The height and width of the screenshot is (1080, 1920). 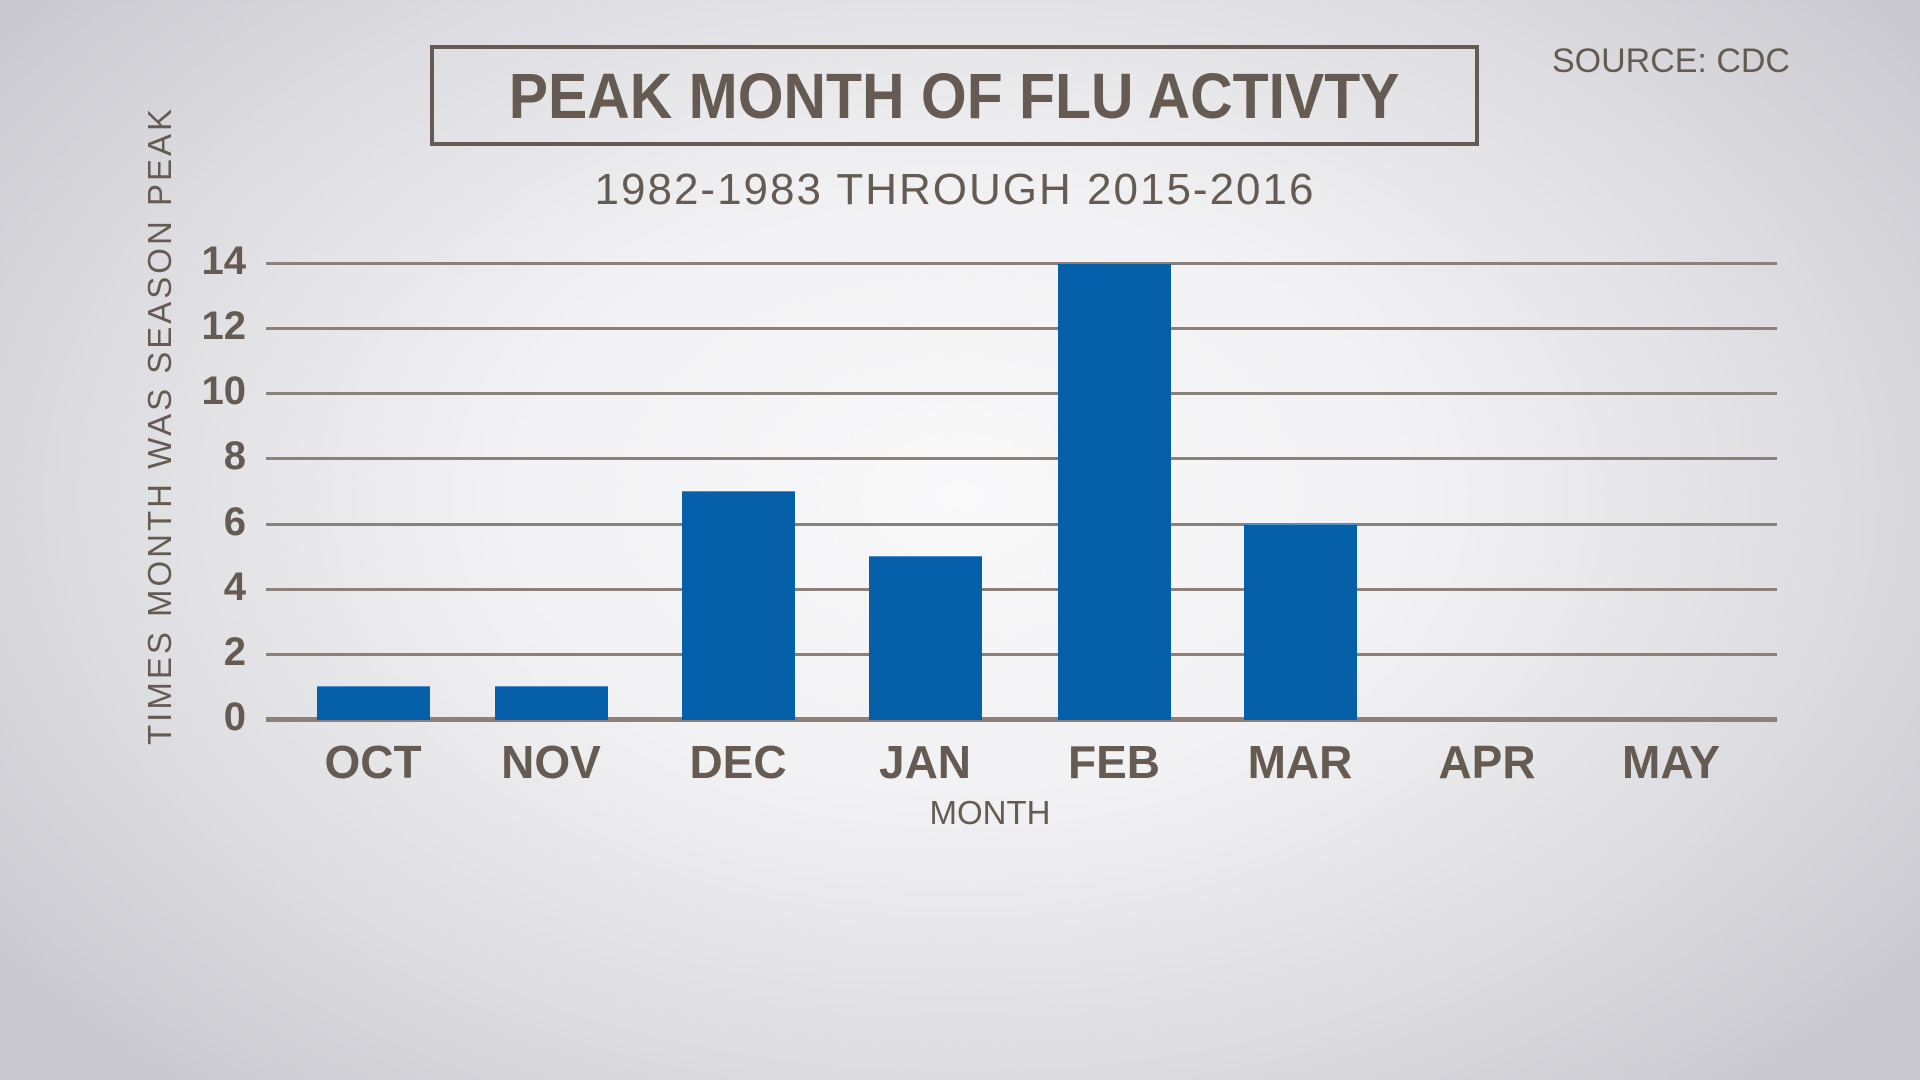 I want to click on source-label: SOURCE: CDC, so click(x=1670, y=61).